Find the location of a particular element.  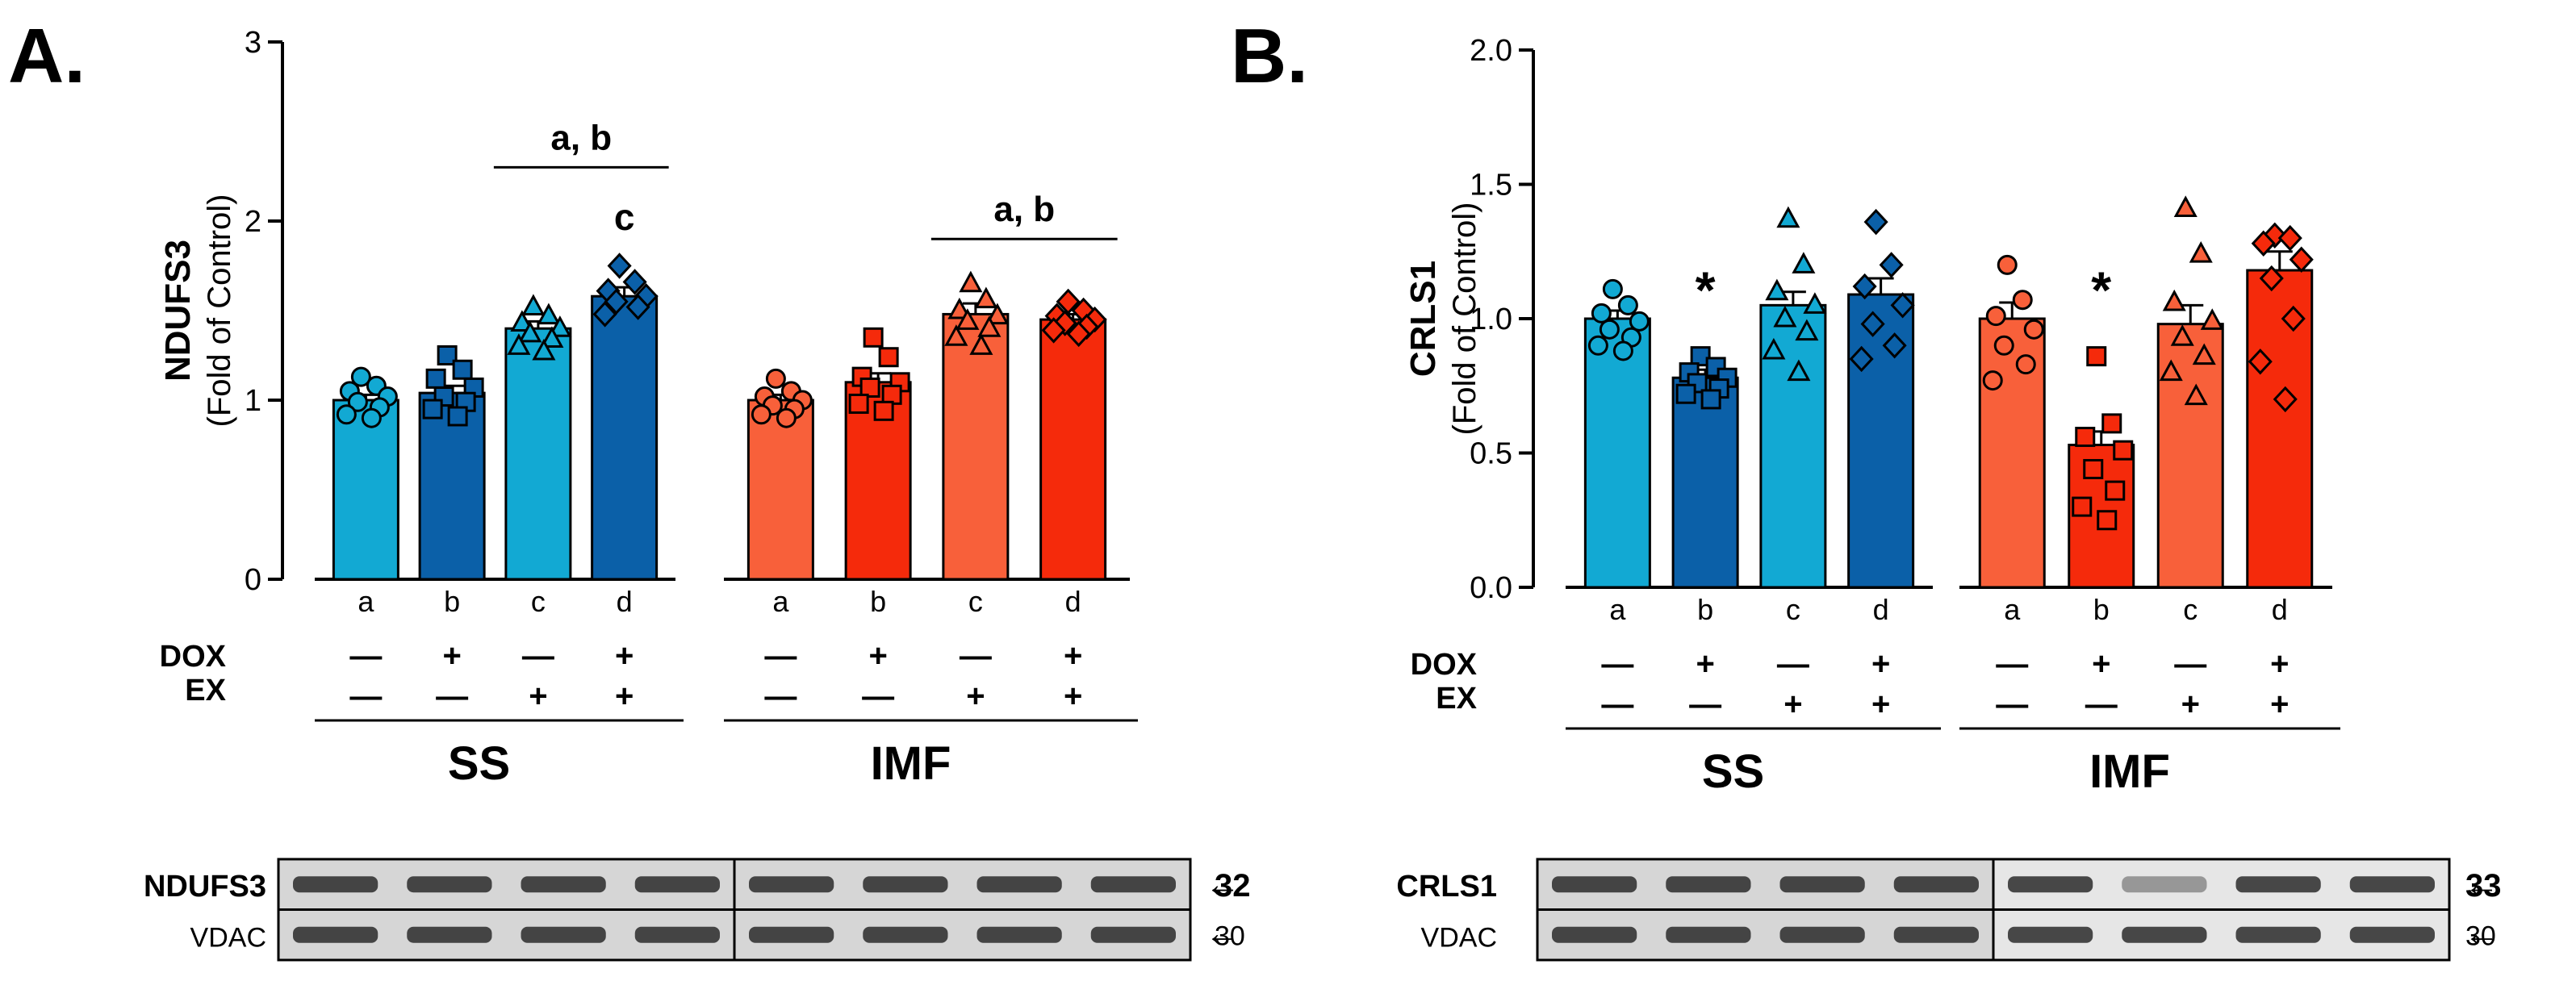

y-tick-label: 3 is located at coordinates (253, 43).